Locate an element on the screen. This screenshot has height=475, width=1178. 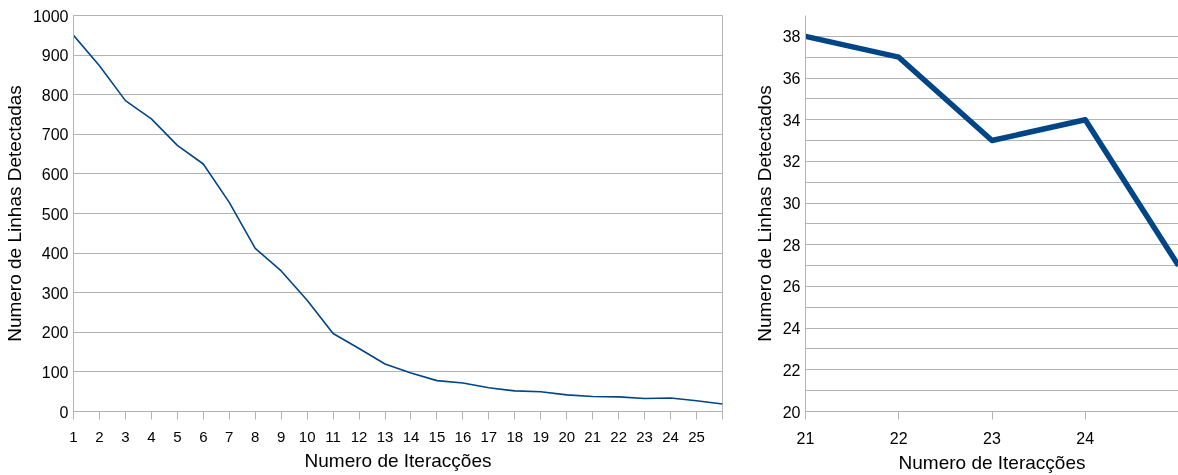
y-tick-label: 24 is located at coordinates (791, 329).